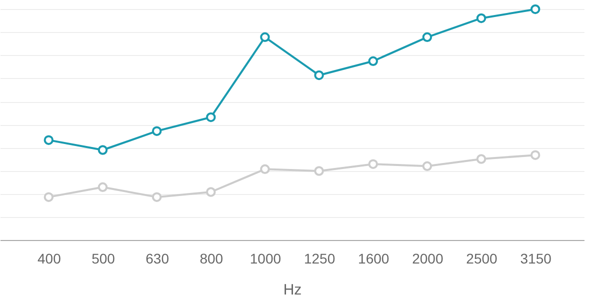 The image size is (600, 307). I want to click on x-tick-label: 2000, so click(428, 258).